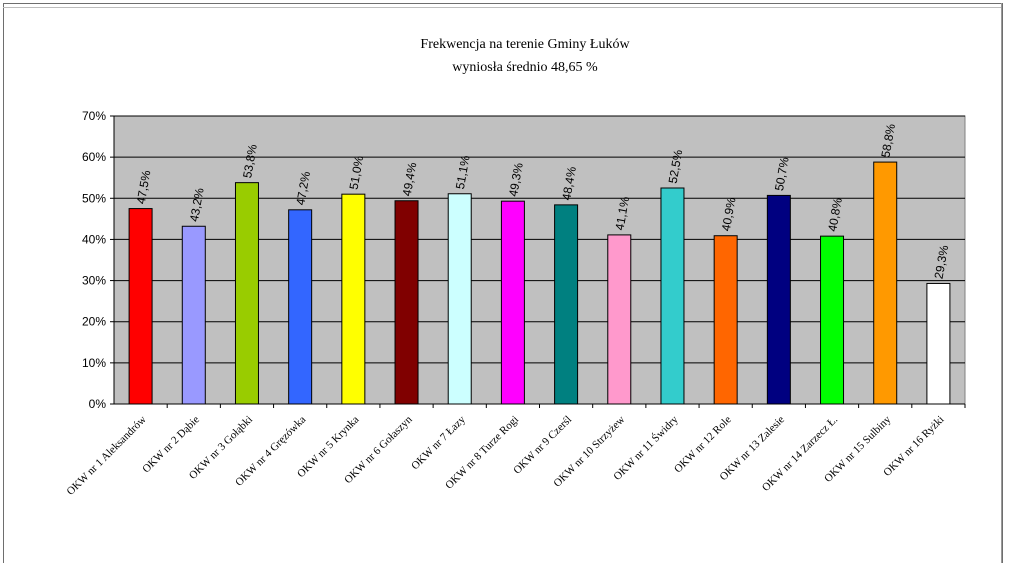 The height and width of the screenshot is (566, 1009). Describe the element at coordinates (94, 322) in the screenshot. I see `y-tick-label: 20%` at that location.